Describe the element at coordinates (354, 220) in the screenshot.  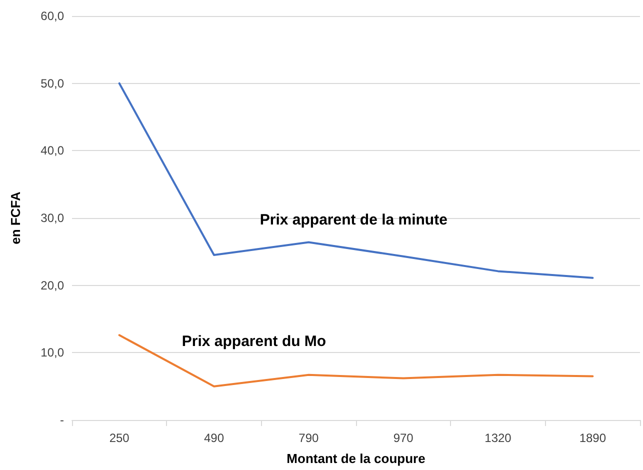
I see `series-label: Prix apparent de la minute` at that location.